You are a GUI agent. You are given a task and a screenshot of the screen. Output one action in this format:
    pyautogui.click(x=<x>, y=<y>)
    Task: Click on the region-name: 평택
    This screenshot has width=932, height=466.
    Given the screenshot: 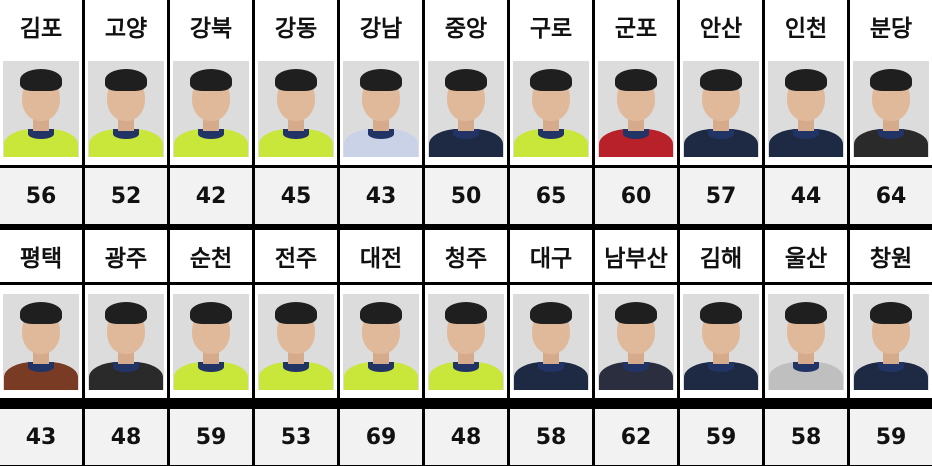 What is the action you would take?
    pyautogui.click(x=41, y=256)
    